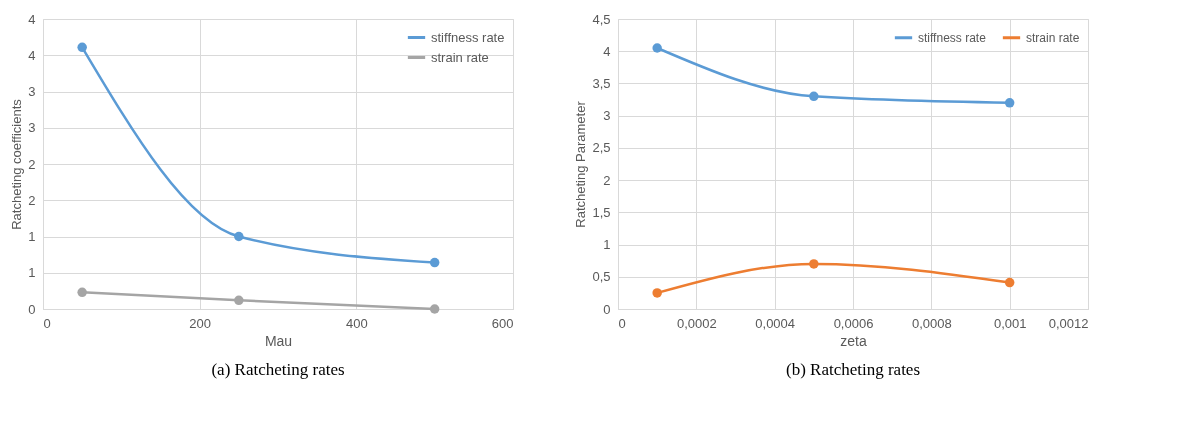 This screenshot has height=426, width=1198. What do you see at coordinates (601, 148) in the screenshot?
I see `y-tick-label: 2,5` at bounding box center [601, 148].